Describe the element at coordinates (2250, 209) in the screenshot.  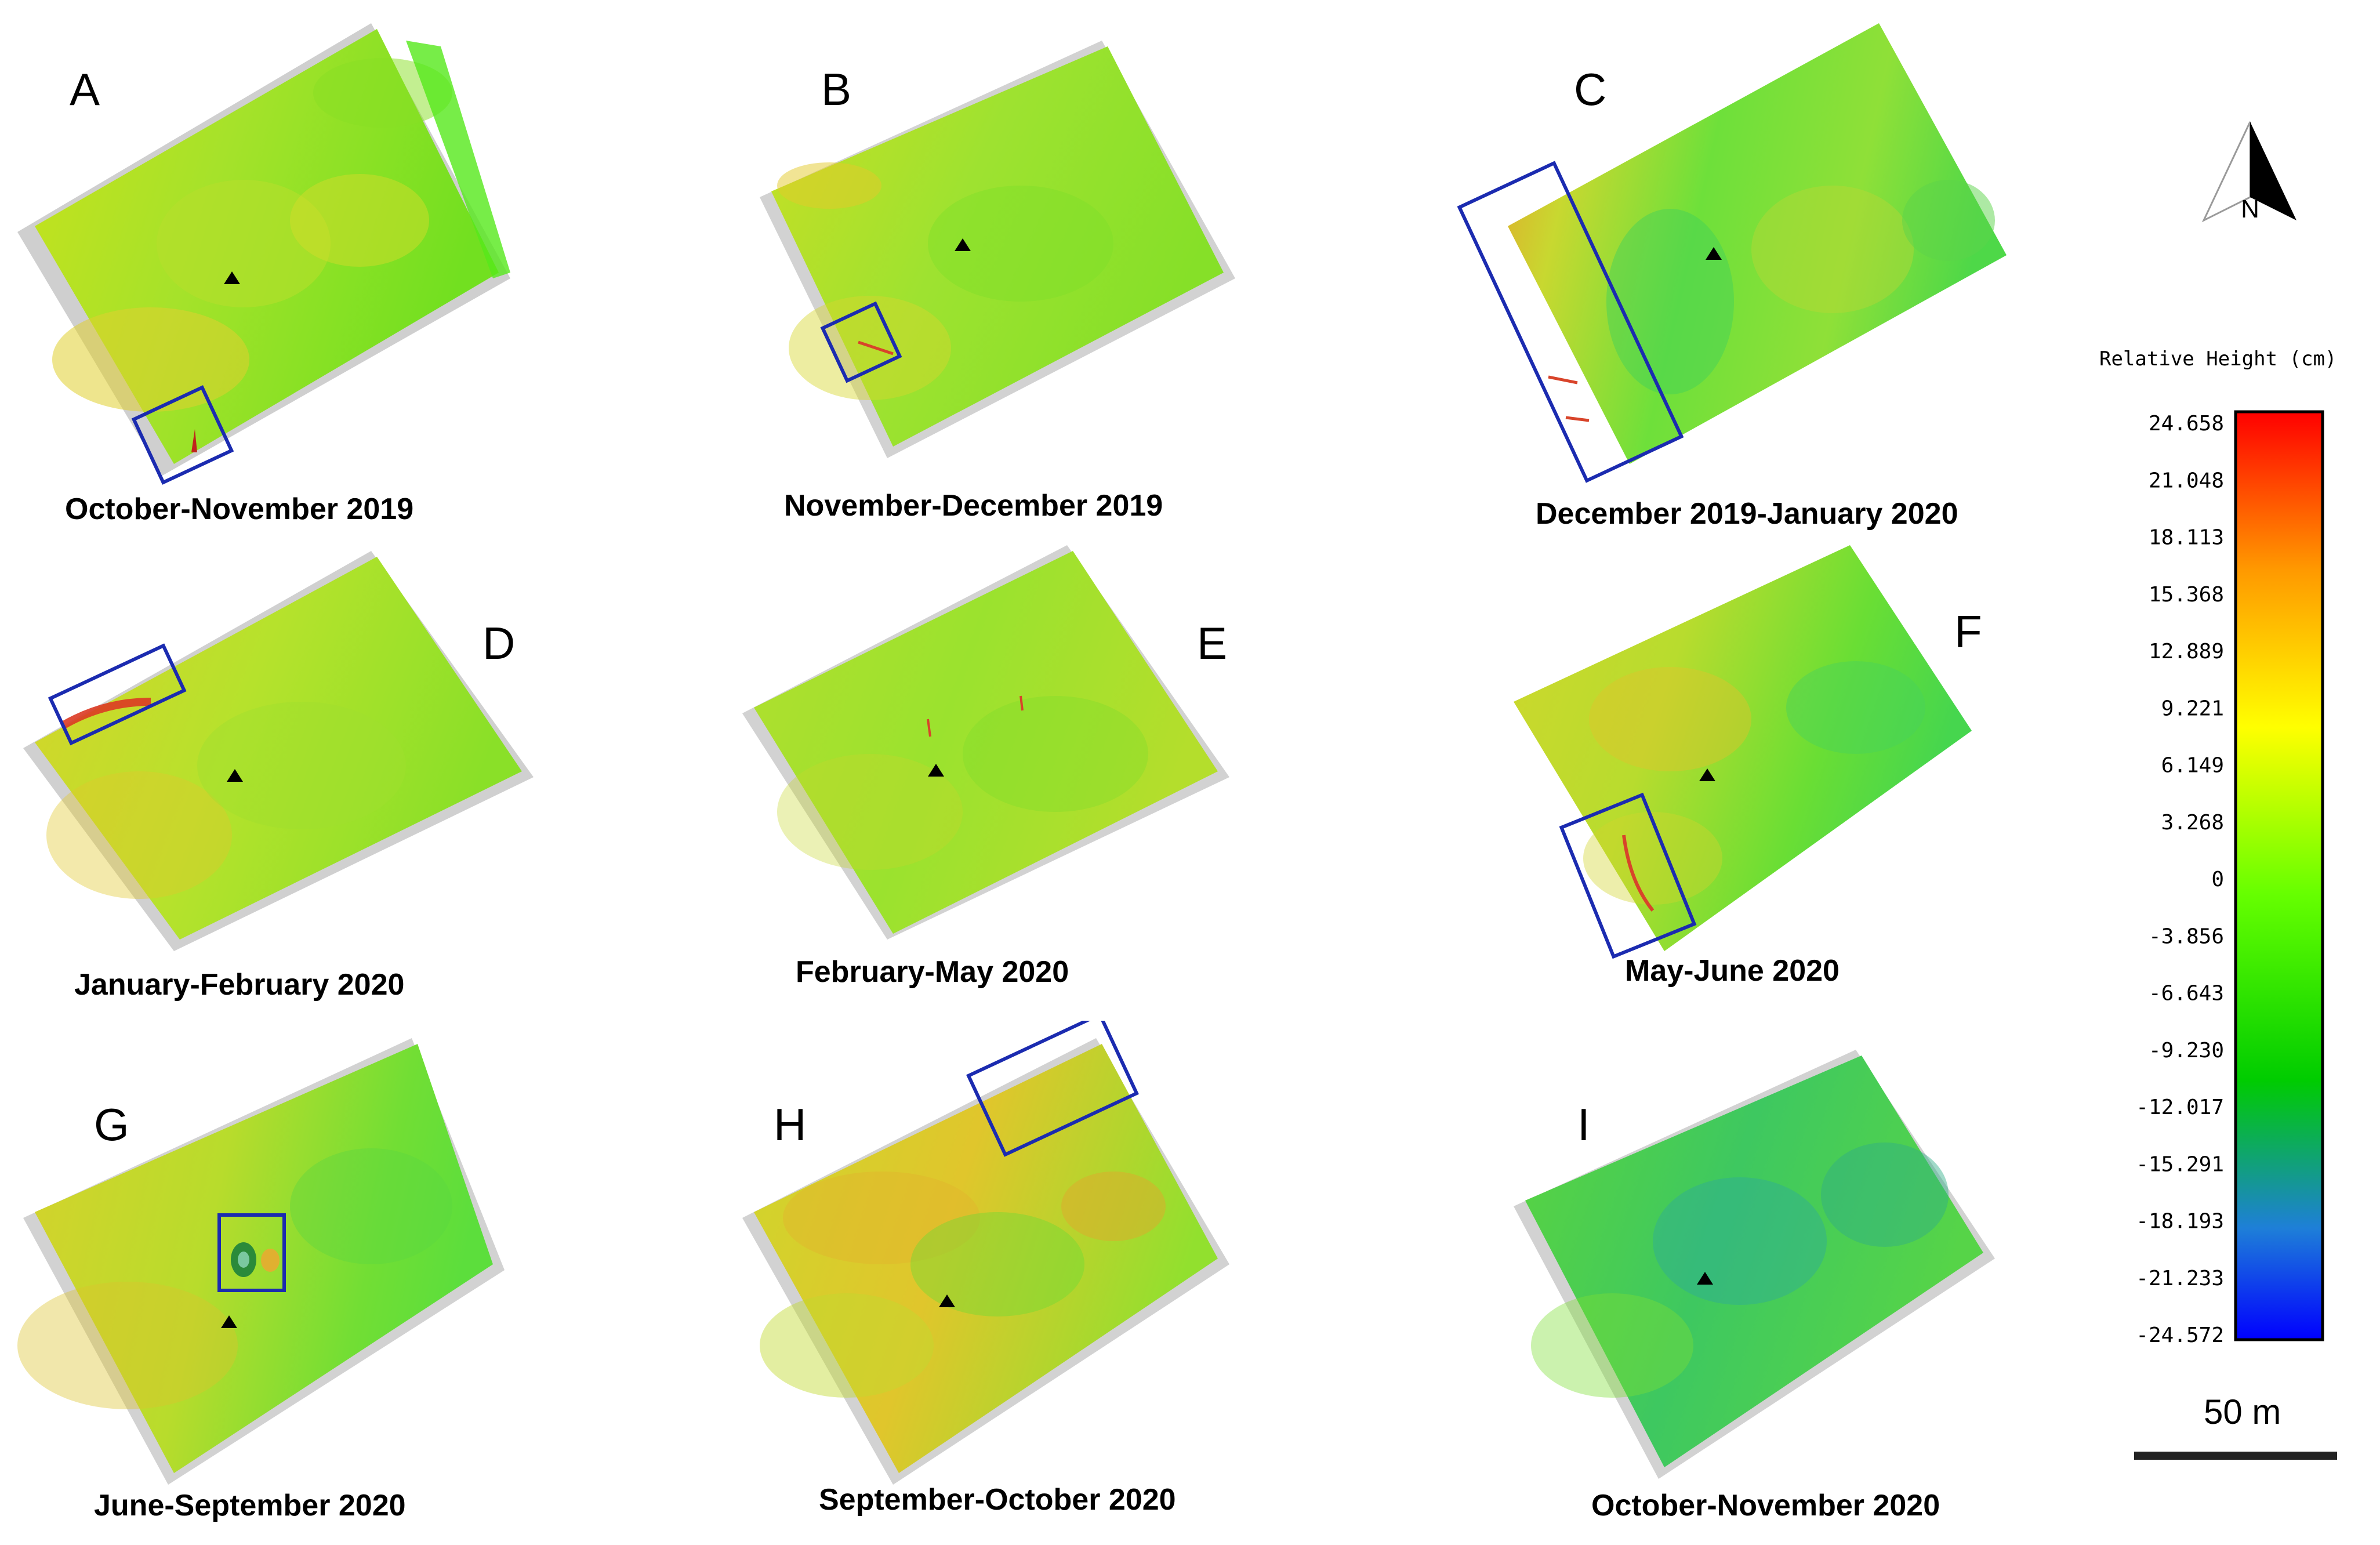
I see `north-label: N` at that location.